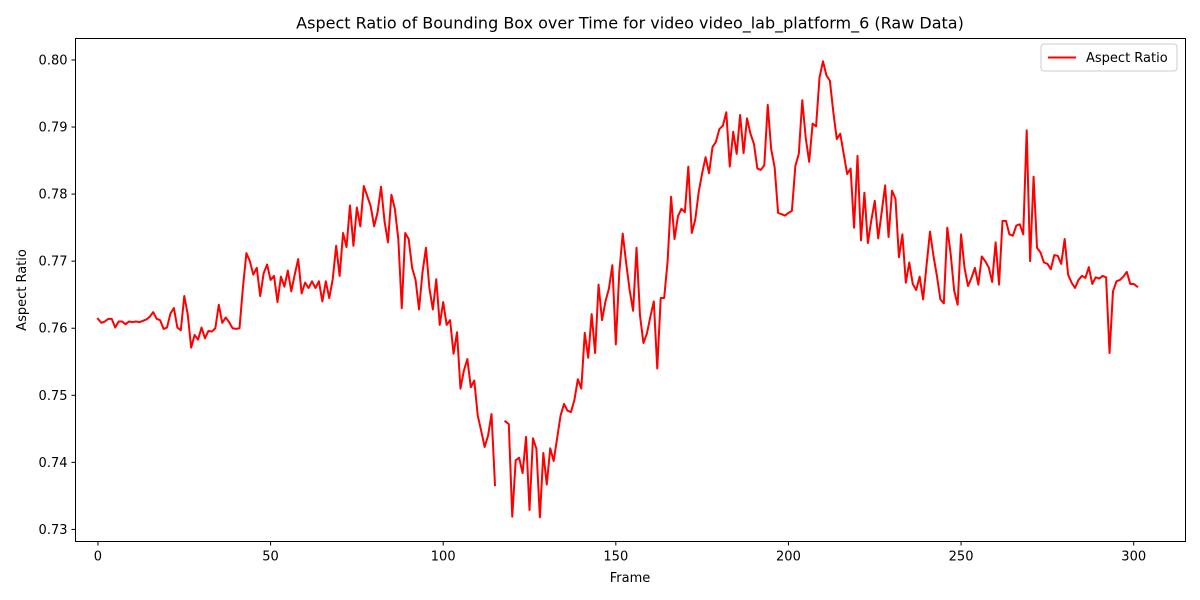  Describe the element at coordinates (53, 463) in the screenshot. I see `y-tick-label: 0.74` at that location.